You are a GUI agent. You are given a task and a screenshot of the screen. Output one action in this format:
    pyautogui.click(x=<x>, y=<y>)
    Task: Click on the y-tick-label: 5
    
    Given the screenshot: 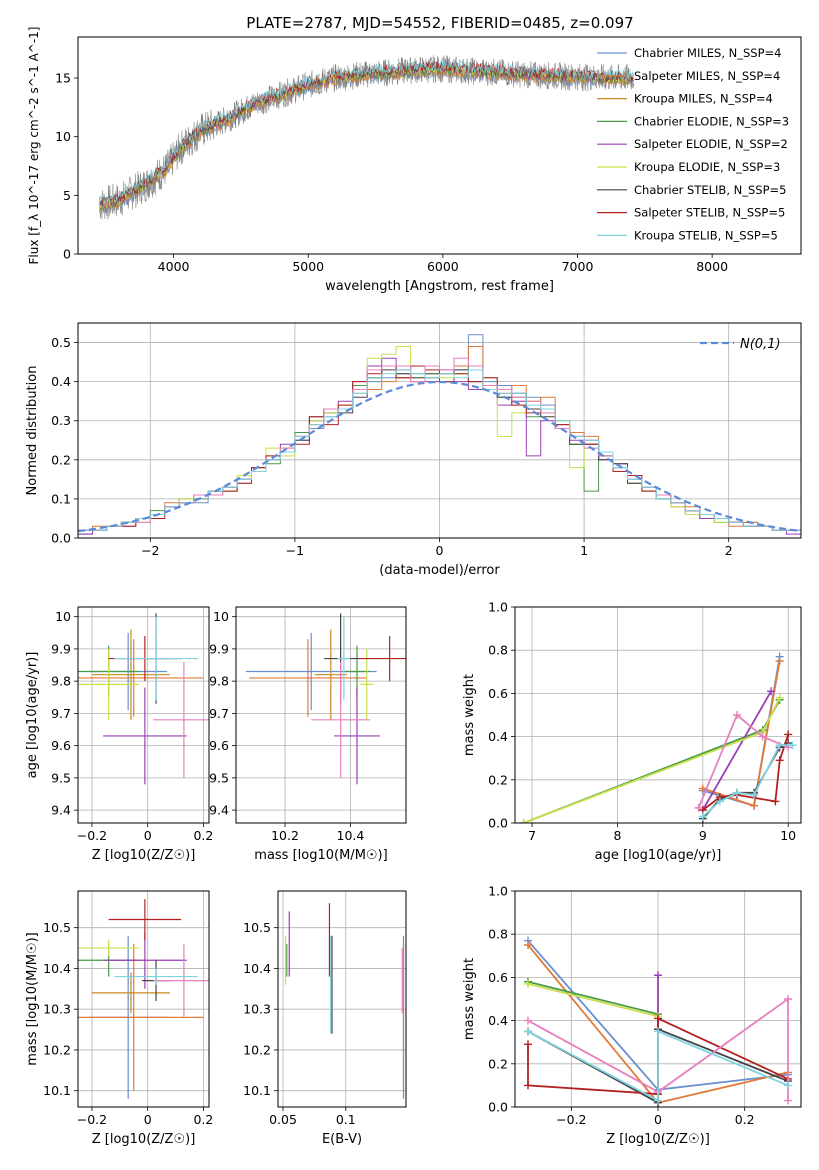 What is the action you would take?
    pyautogui.click(x=67, y=195)
    